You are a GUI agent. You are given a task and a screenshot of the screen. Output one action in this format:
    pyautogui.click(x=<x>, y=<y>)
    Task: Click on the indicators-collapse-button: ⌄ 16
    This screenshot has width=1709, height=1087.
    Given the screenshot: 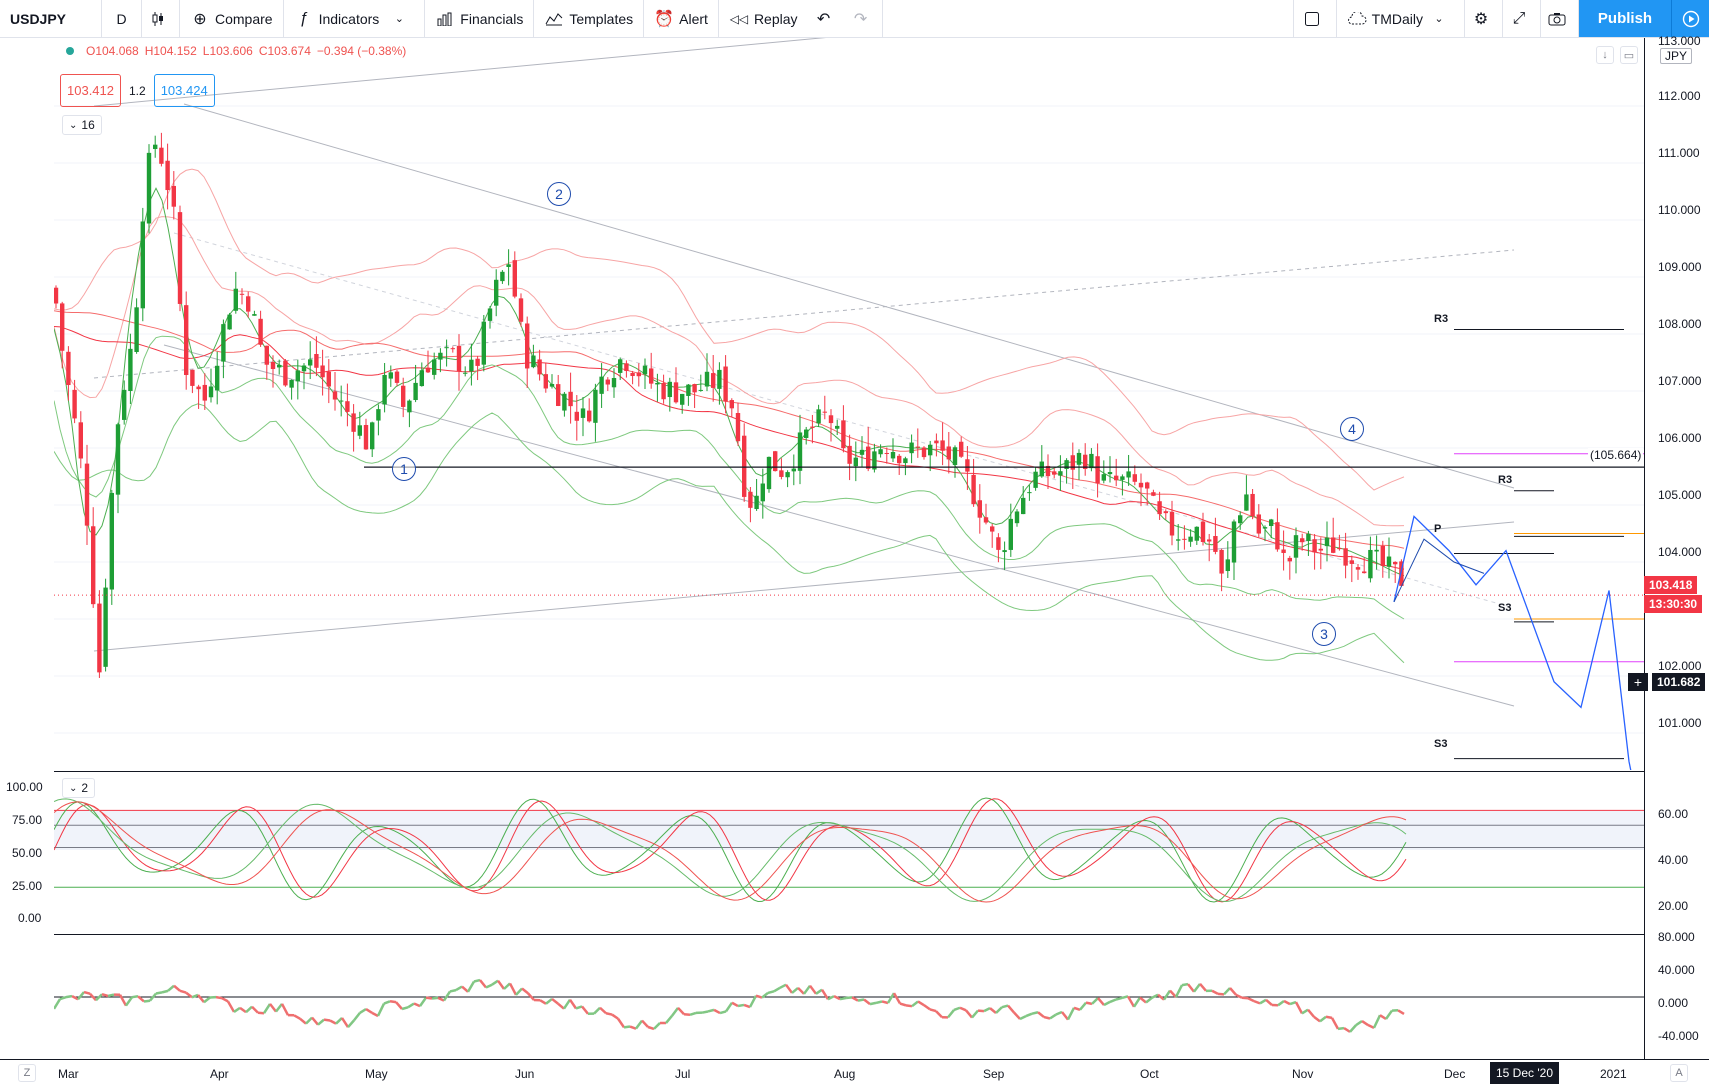 What is the action you would take?
    pyautogui.click(x=82, y=125)
    